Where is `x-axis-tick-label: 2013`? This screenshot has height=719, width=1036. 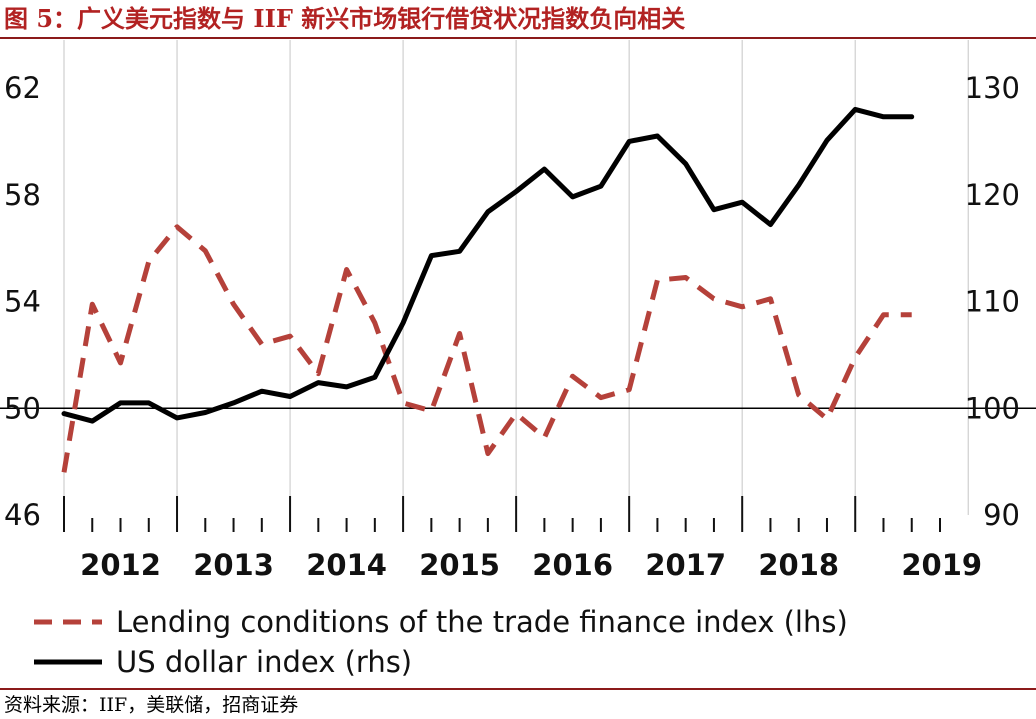 x-axis-tick-label: 2013 is located at coordinates (233, 565).